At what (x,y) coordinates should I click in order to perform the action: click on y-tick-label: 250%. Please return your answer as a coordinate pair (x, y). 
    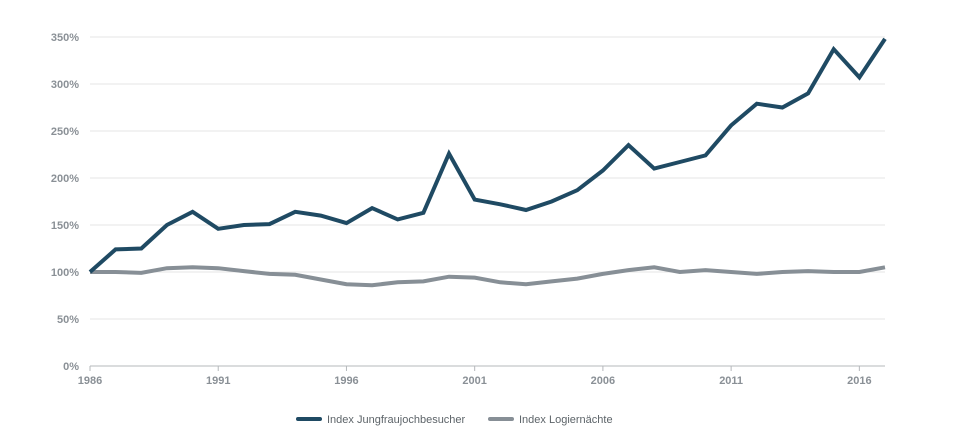
    Looking at the image, I should click on (65, 132).